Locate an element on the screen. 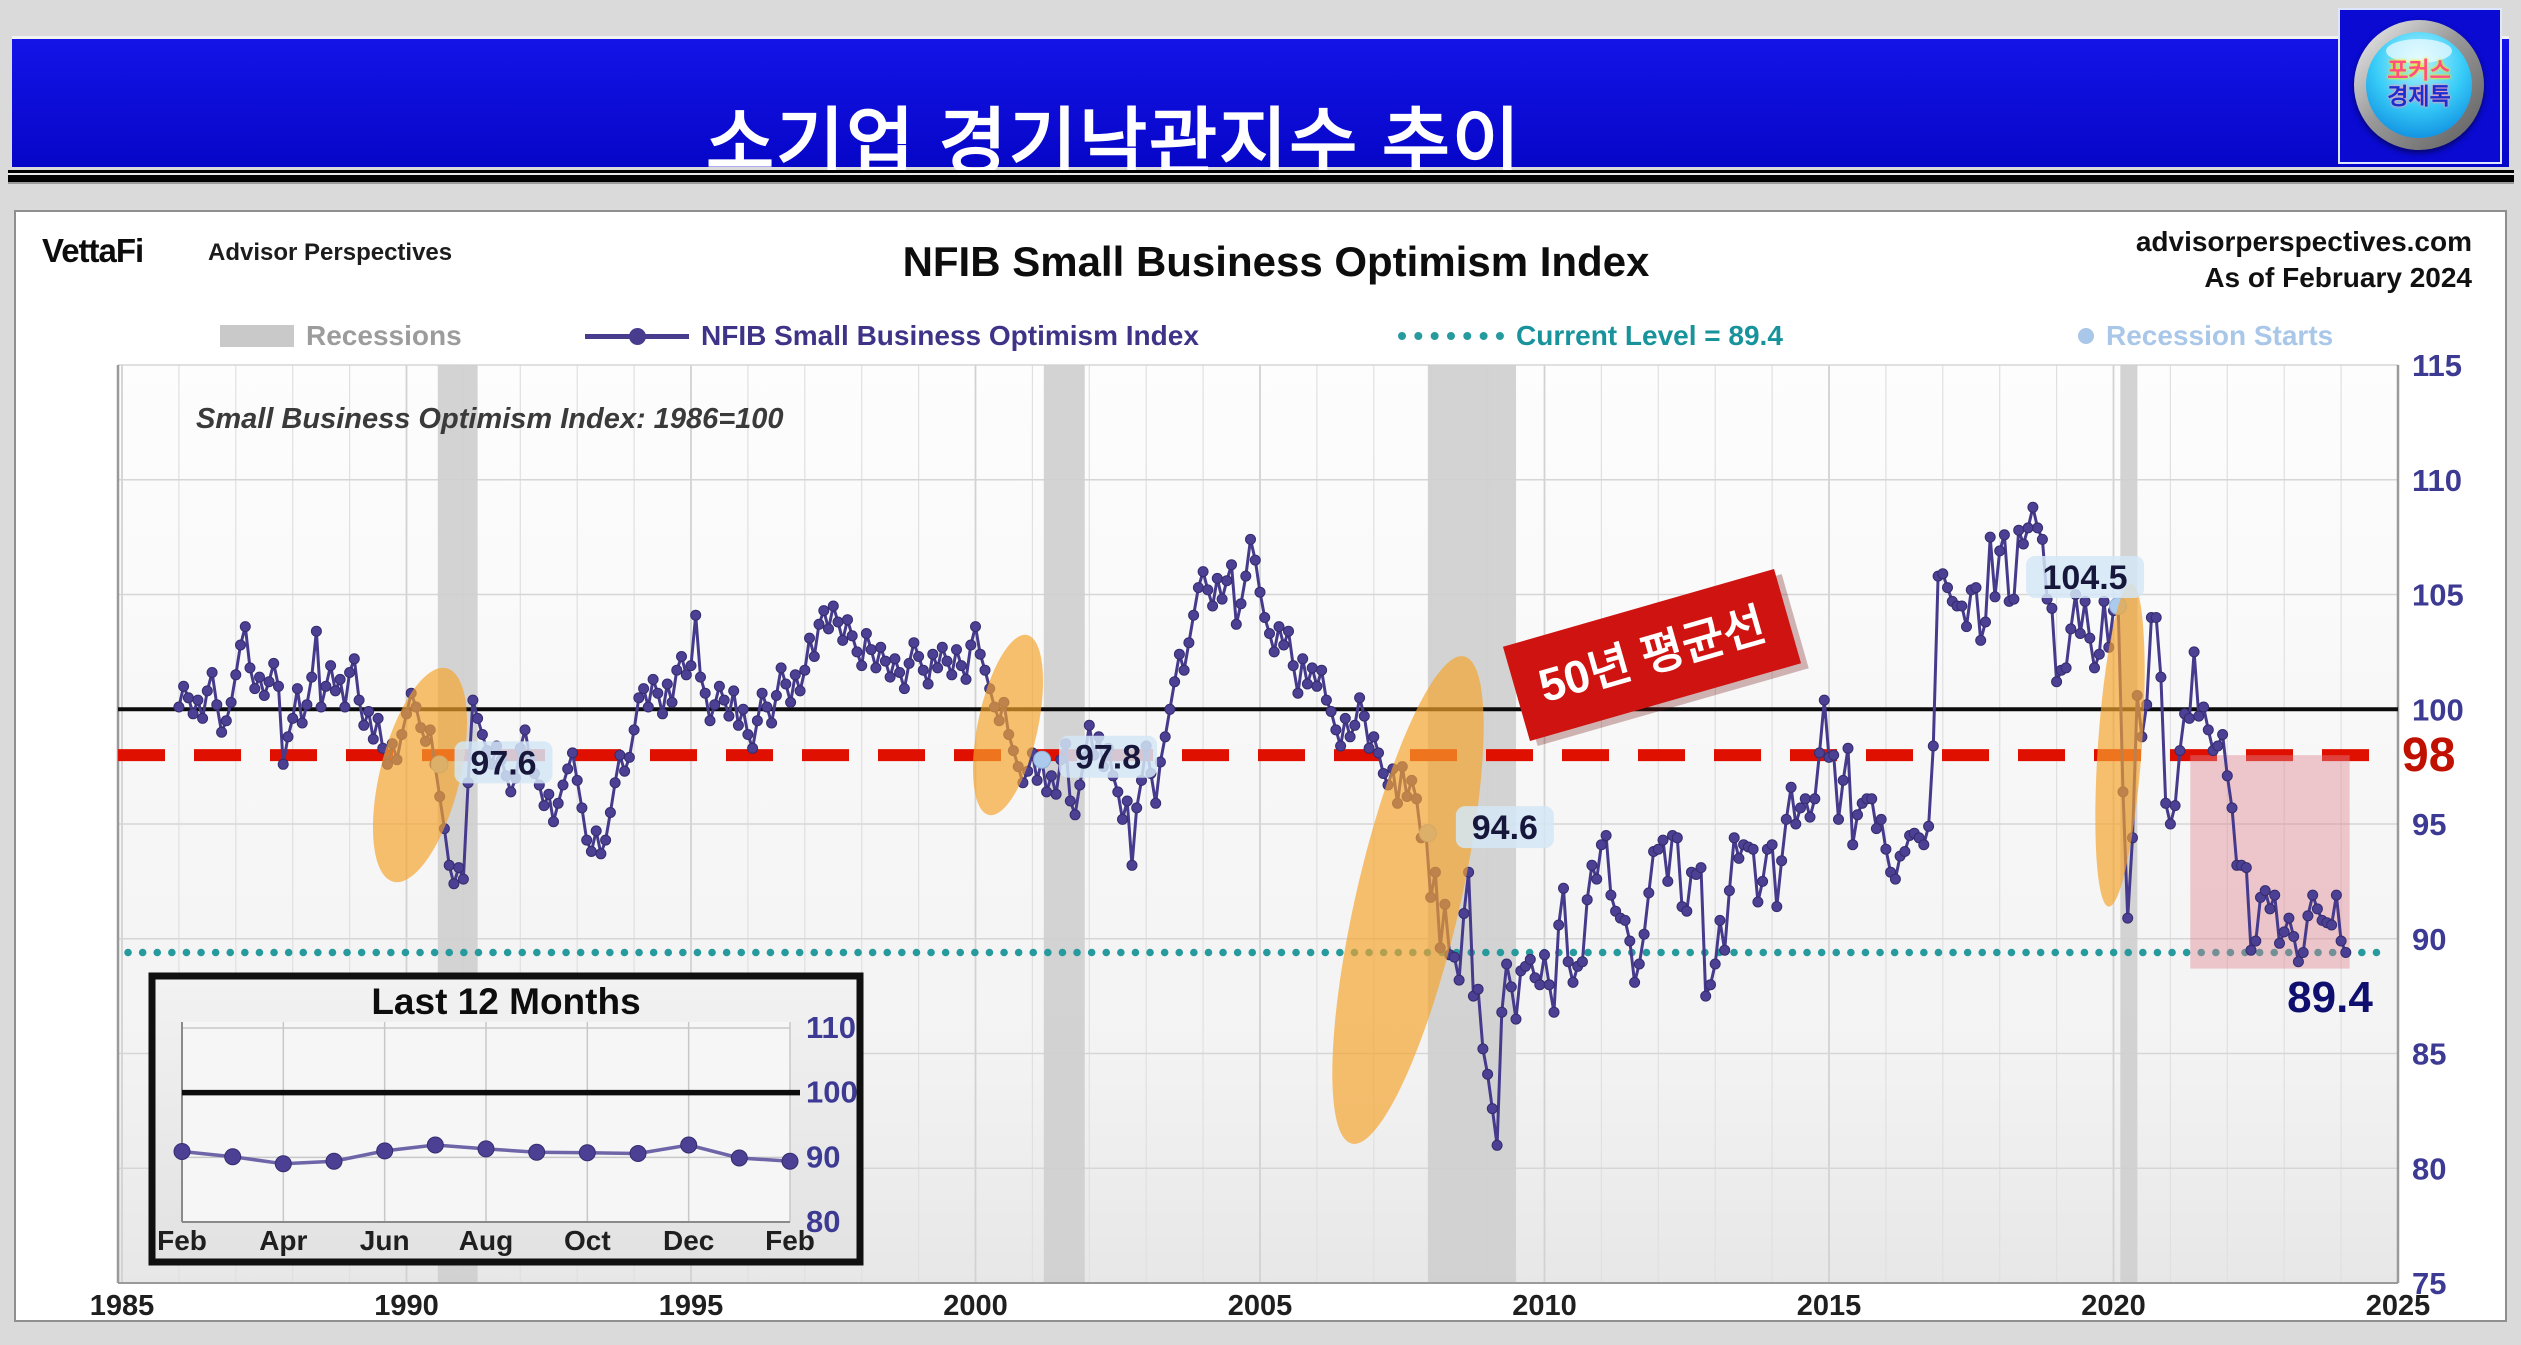  dotted-line-icon is located at coordinates (1451, 336).